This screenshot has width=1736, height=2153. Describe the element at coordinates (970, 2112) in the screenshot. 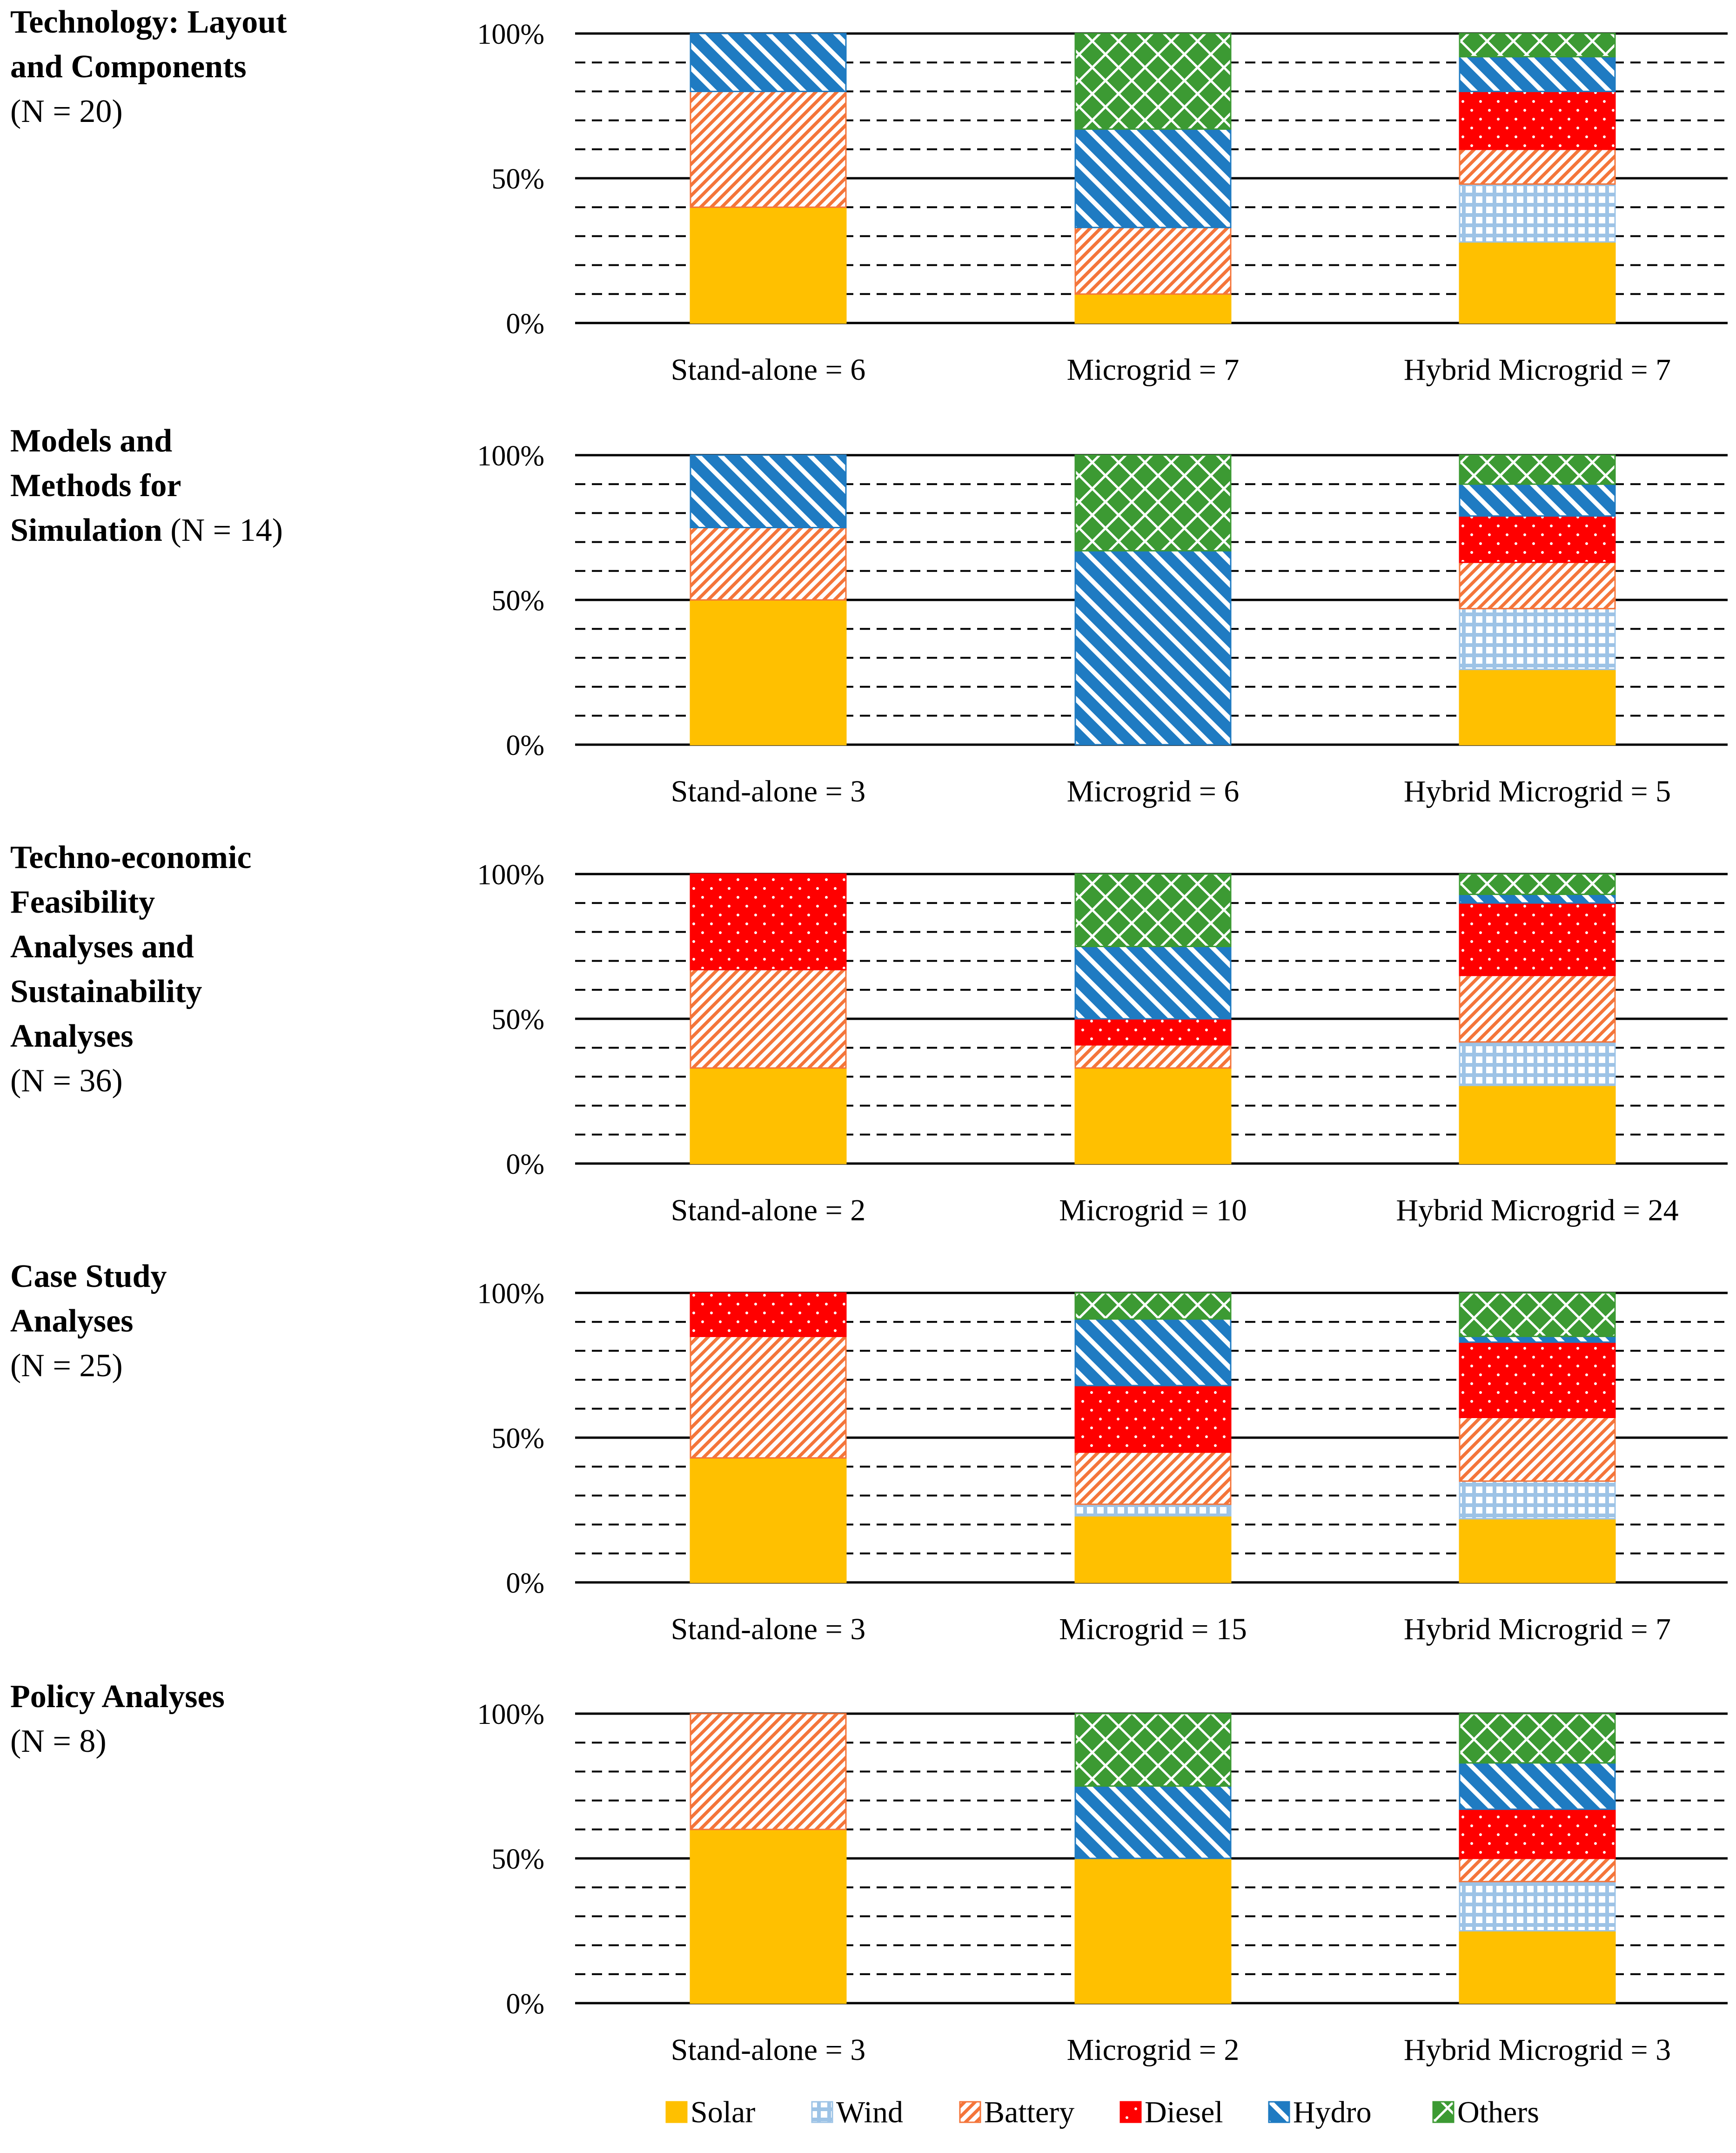

I see `diagonal-hatch-swatch` at that location.